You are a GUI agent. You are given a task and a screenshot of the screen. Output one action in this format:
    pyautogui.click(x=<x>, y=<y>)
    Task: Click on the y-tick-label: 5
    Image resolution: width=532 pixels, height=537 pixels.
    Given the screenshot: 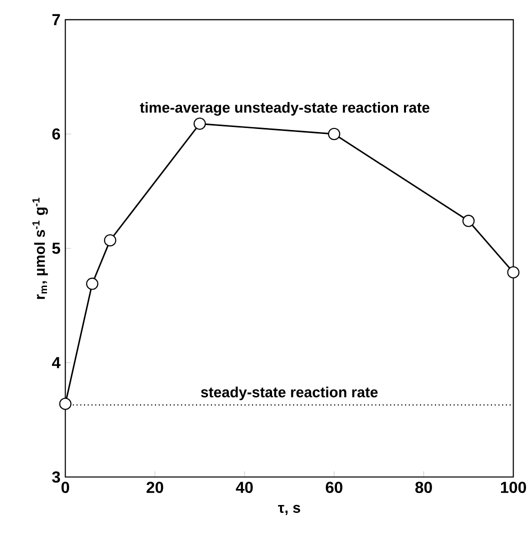 What is the action you would take?
    pyautogui.click(x=56, y=248)
    